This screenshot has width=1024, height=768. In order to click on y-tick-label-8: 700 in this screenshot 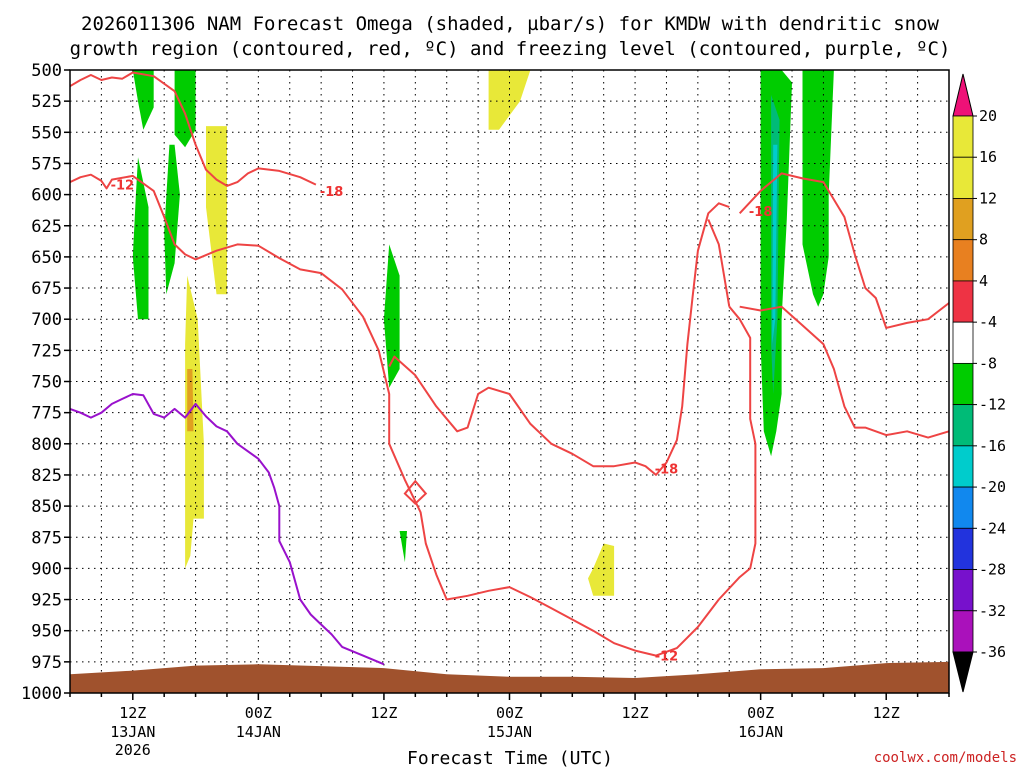, I will do `click(46, 320)`.